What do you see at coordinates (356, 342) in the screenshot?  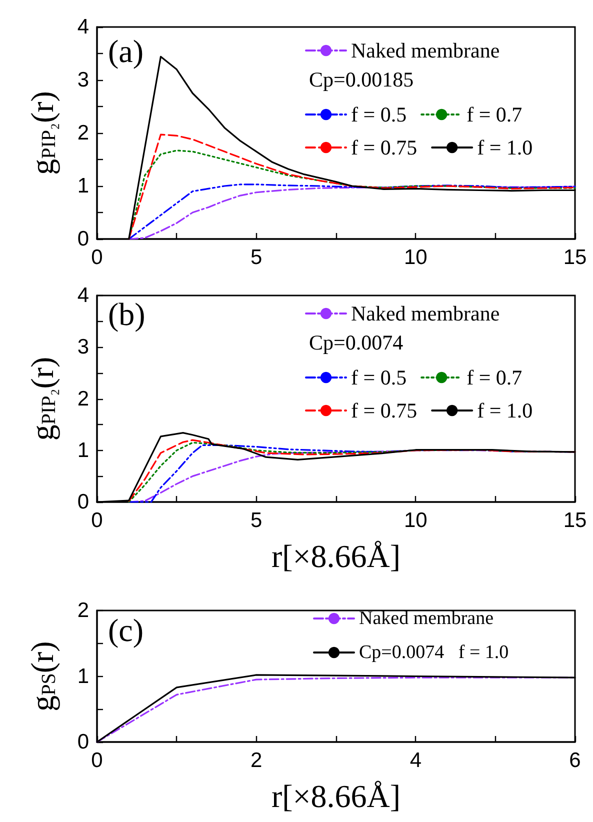 I see `annotation: Cp=0.0074` at bounding box center [356, 342].